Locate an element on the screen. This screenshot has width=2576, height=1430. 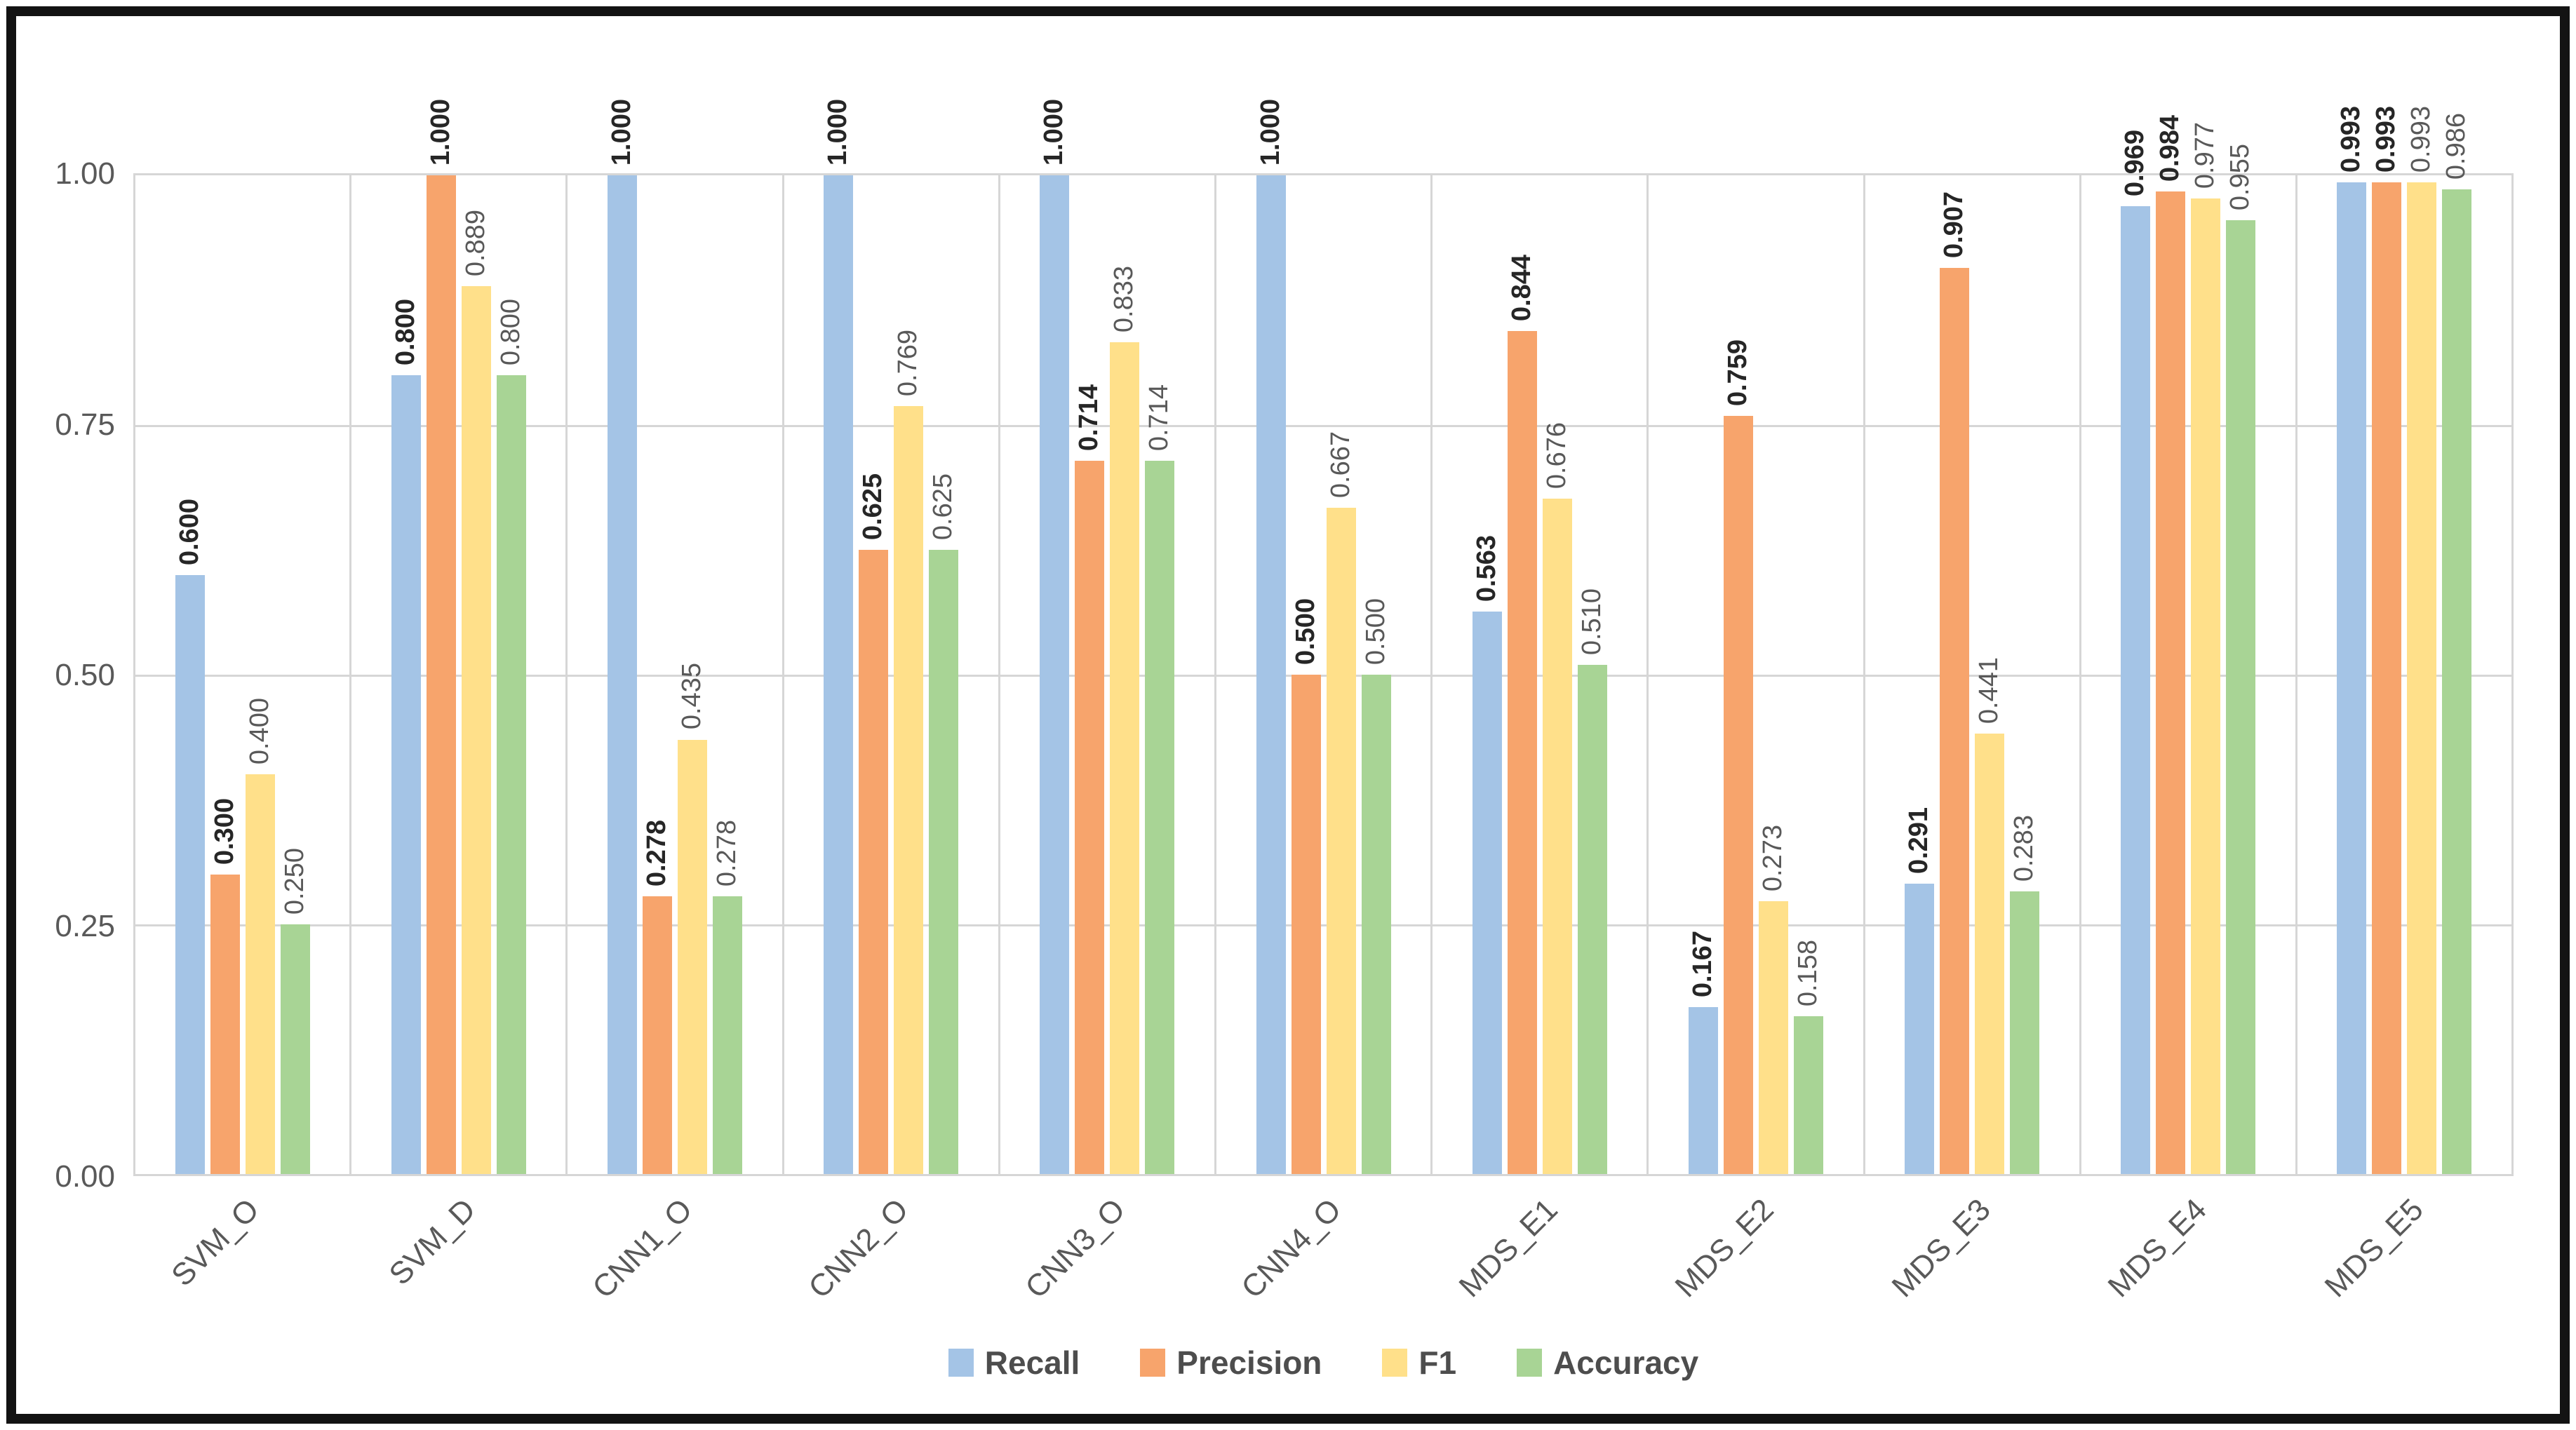
legend-item-f1: F1 is located at coordinates (1419, 1363).